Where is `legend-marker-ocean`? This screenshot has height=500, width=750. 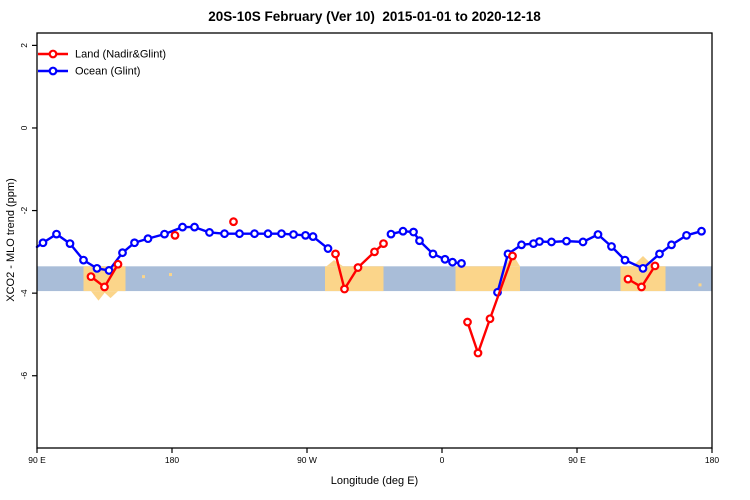
legend-marker-ocean is located at coordinates (53, 71).